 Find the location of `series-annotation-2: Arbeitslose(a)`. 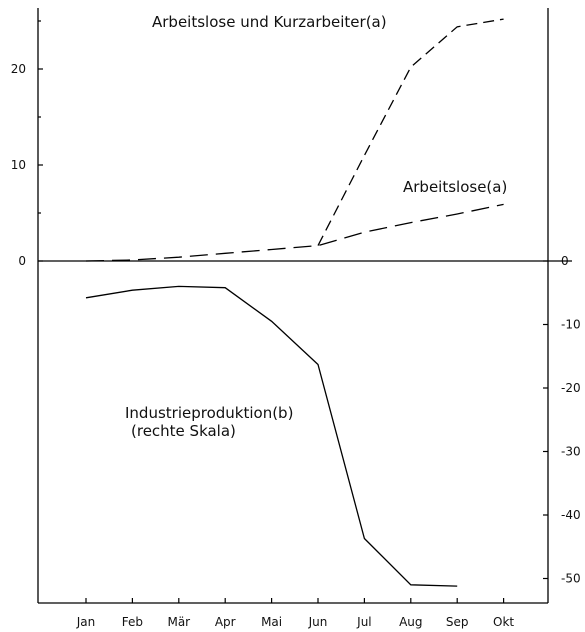

series-annotation-2: Arbeitslose(a) is located at coordinates (455, 187).